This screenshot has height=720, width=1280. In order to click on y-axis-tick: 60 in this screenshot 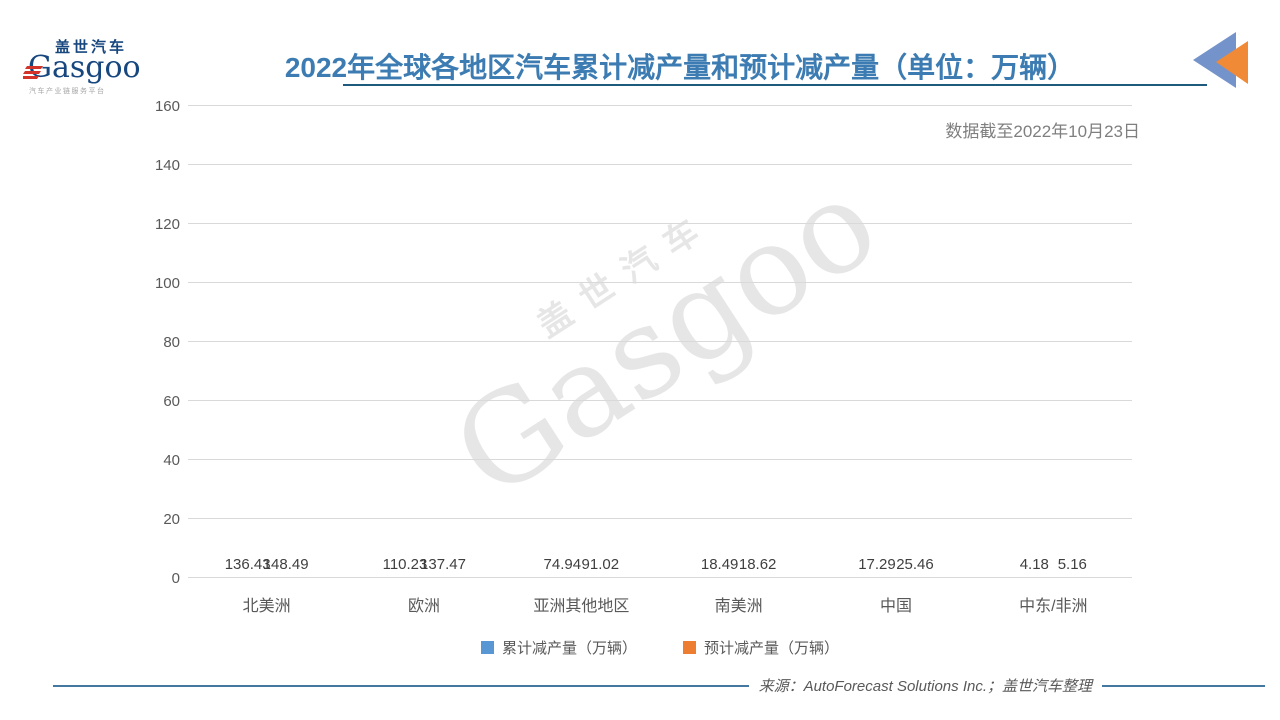, I will do `click(171, 401)`.